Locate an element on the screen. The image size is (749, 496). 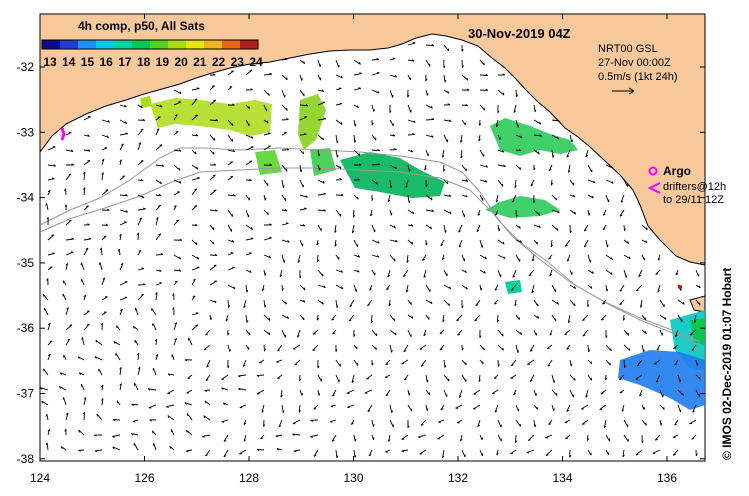
colorbar-tick: 20 is located at coordinates (181, 62).